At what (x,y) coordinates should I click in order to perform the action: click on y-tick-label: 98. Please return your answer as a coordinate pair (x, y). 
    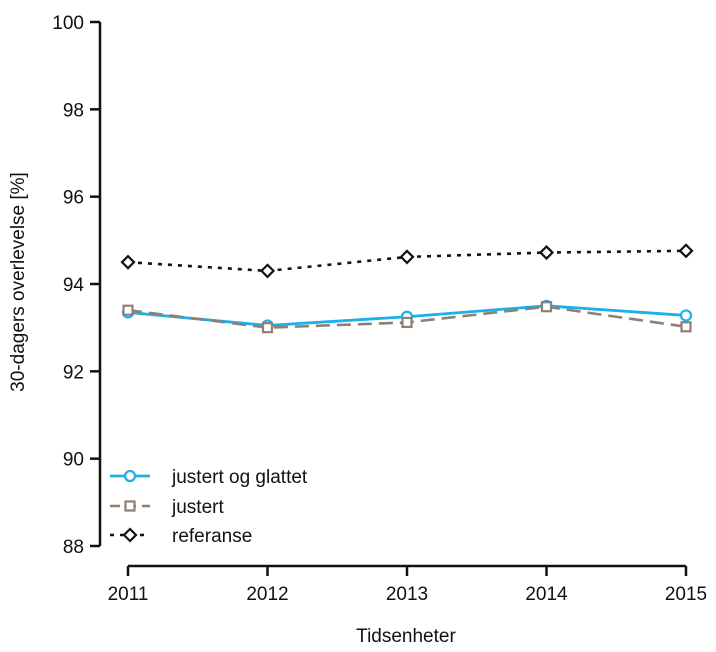
    Looking at the image, I should click on (73, 110).